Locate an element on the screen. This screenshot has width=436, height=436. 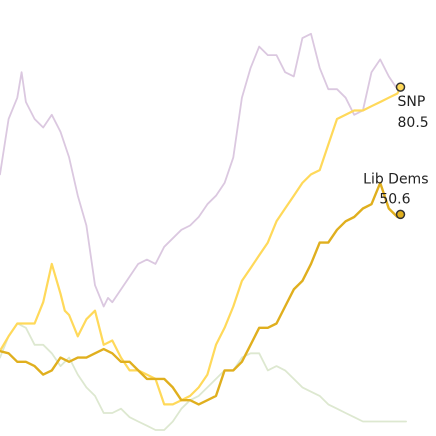
series-value-label-0: 80.5 is located at coordinates (413, 123).